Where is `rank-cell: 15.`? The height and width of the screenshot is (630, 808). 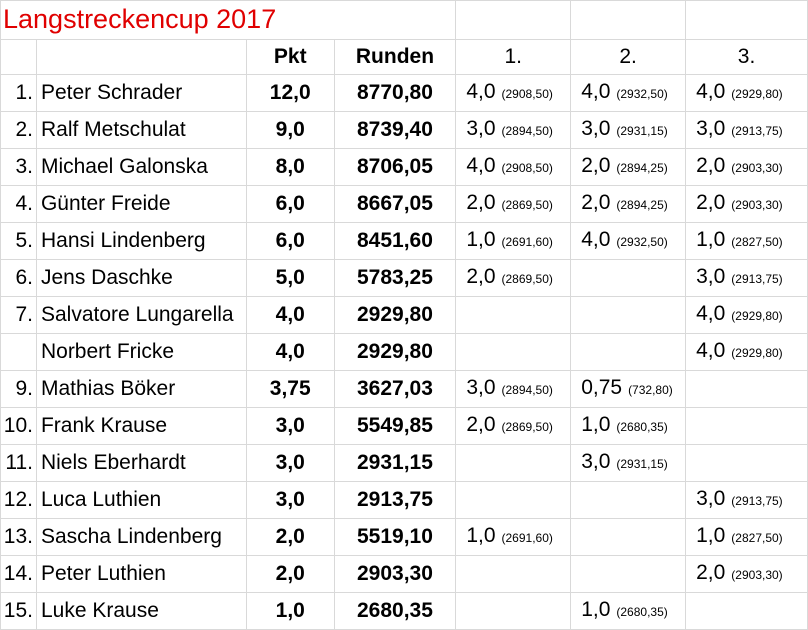 rank-cell: 15. is located at coordinates (18, 611).